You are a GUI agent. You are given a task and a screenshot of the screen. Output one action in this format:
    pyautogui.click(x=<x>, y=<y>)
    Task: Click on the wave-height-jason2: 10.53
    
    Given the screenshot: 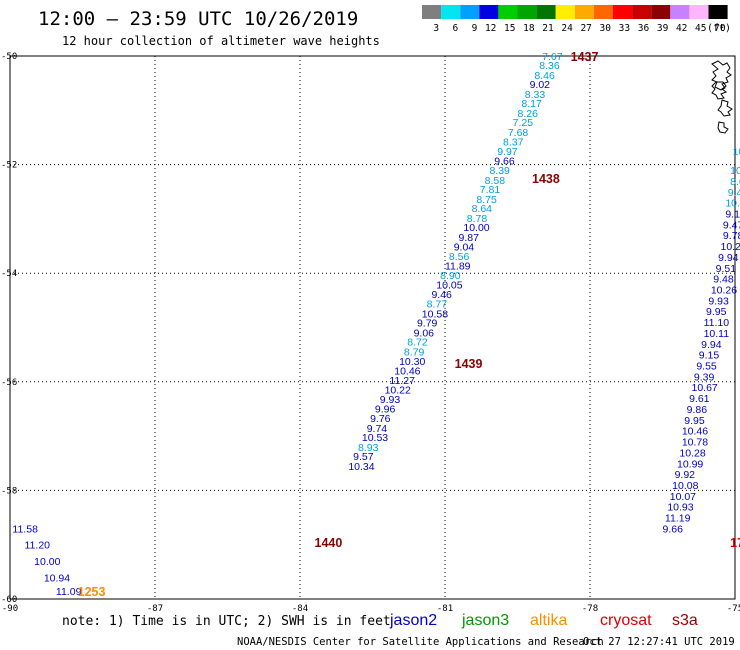 What is the action you would take?
    pyautogui.click(x=375, y=438)
    